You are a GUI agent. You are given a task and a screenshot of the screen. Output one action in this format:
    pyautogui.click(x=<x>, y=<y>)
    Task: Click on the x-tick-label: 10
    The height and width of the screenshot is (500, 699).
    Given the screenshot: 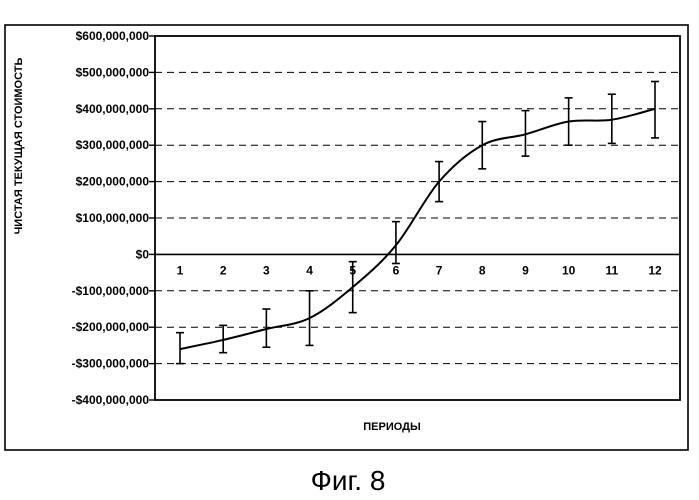 What is the action you would take?
    pyautogui.click(x=569, y=270)
    